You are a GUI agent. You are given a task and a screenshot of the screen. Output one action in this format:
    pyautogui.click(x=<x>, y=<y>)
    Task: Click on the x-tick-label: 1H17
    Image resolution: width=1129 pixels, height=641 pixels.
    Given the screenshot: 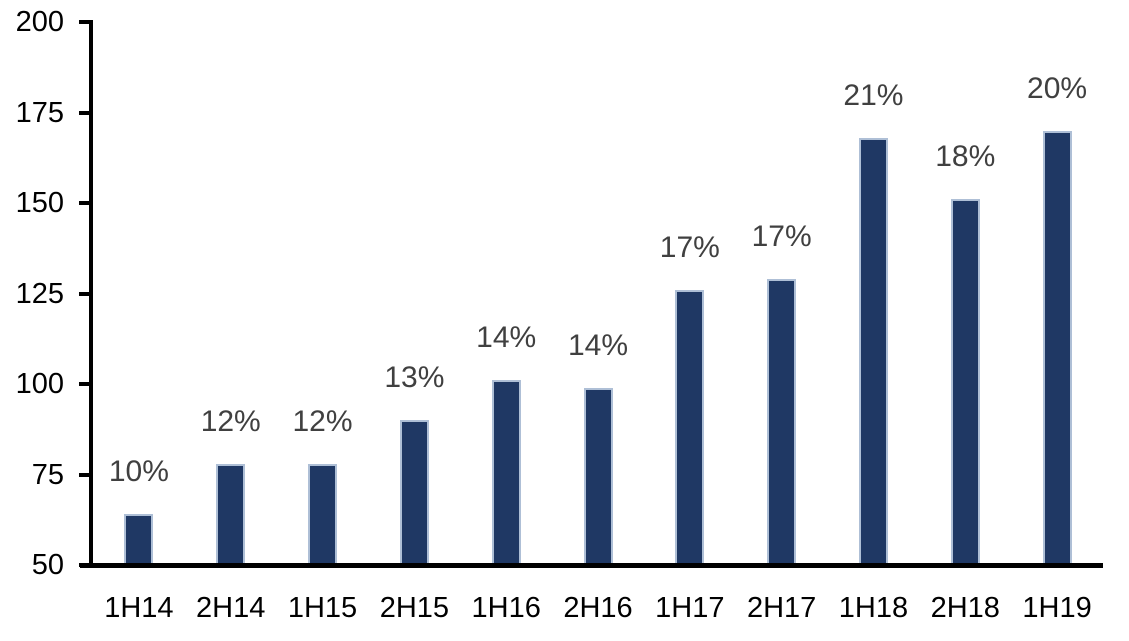 What is the action you would take?
    pyautogui.click(x=690, y=608)
    